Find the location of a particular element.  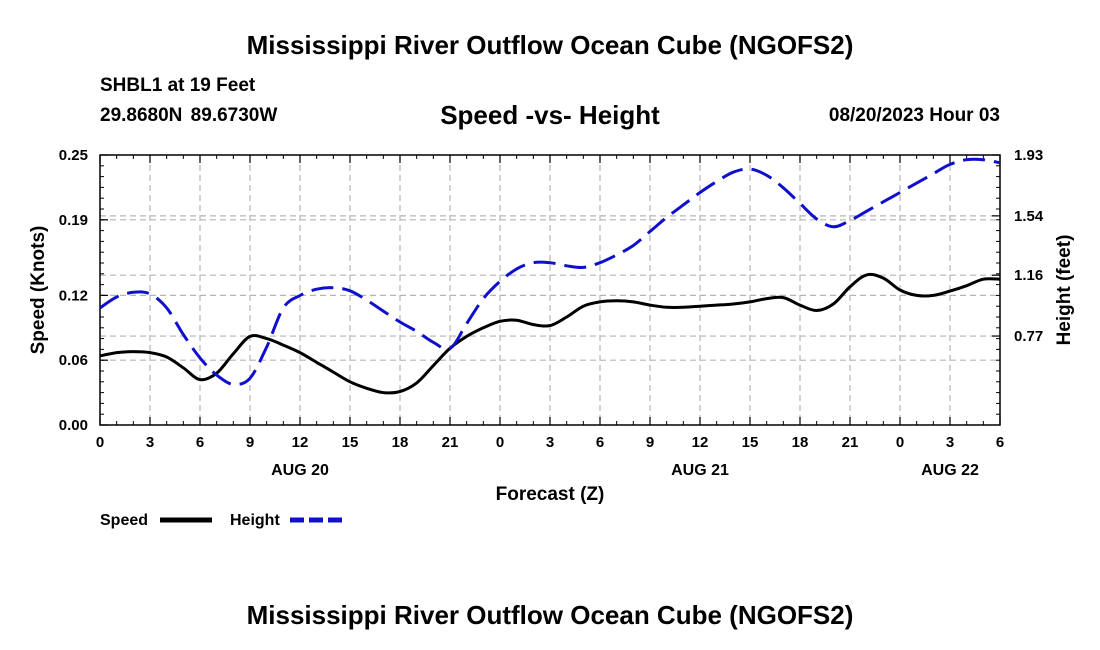

chart-subtitle: Speed -vs- Height is located at coordinates (550, 115).